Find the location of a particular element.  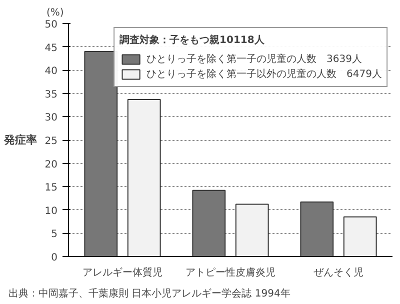

y-tick-label: 15 is located at coordinates (51, 188).